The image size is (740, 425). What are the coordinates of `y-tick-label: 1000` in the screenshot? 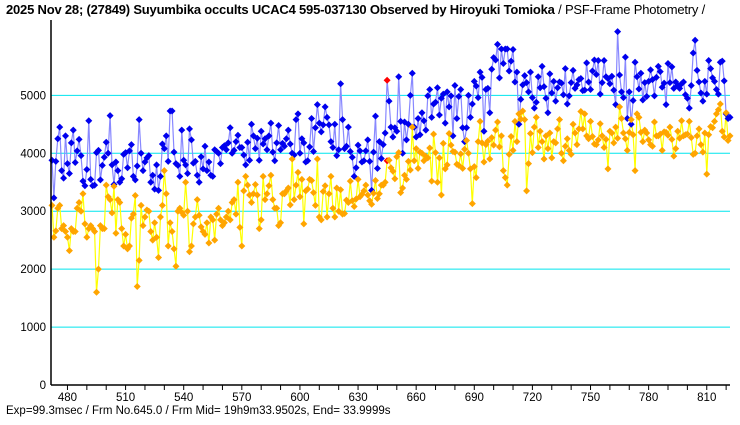 It's located at (33, 328).